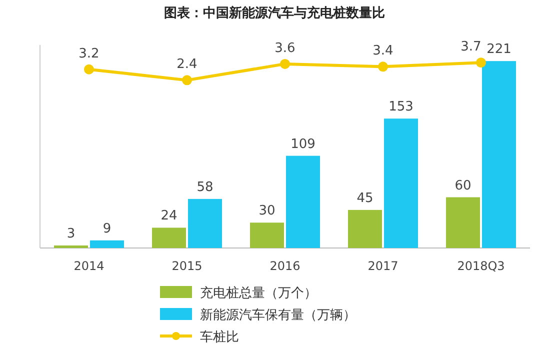 The height and width of the screenshot is (347, 549). I want to click on data-label: 3.6, so click(285, 48).